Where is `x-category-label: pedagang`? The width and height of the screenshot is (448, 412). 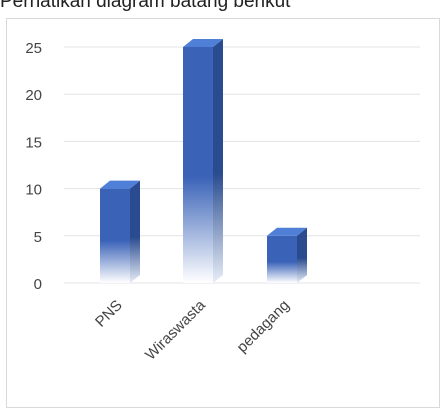
x-category-label: pedagang is located at coordinates (263, 326).